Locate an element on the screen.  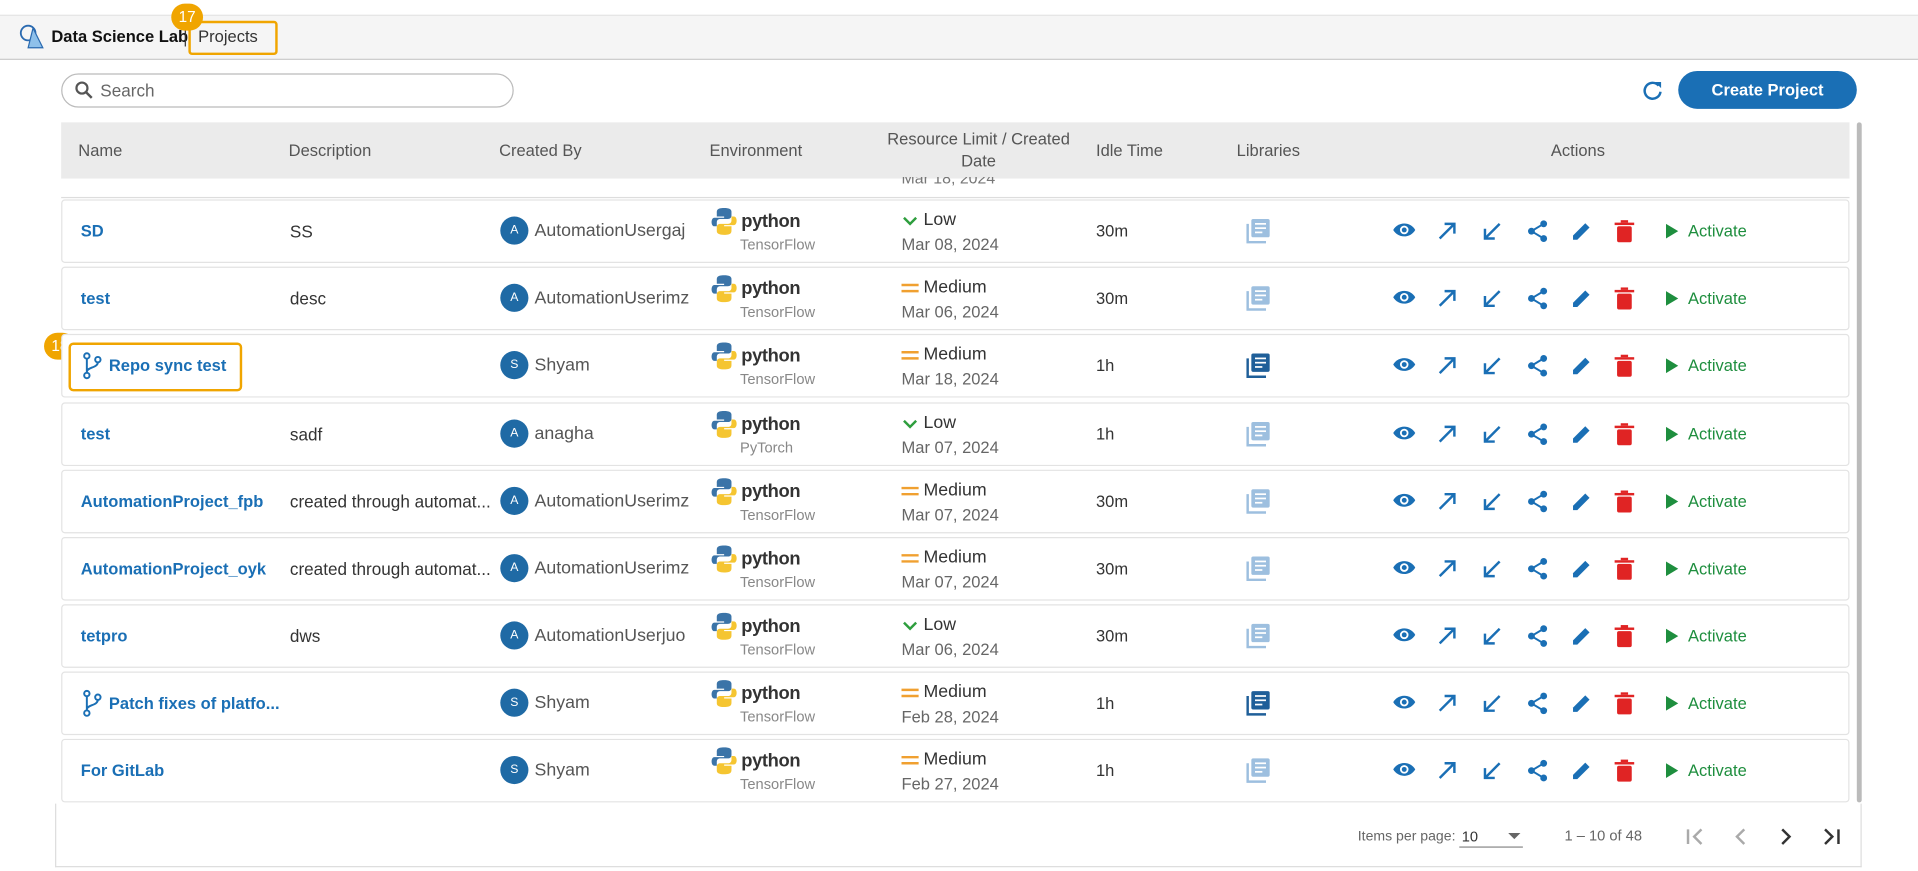
create-project-button: Create Project is located at coordinates (1767, 90).